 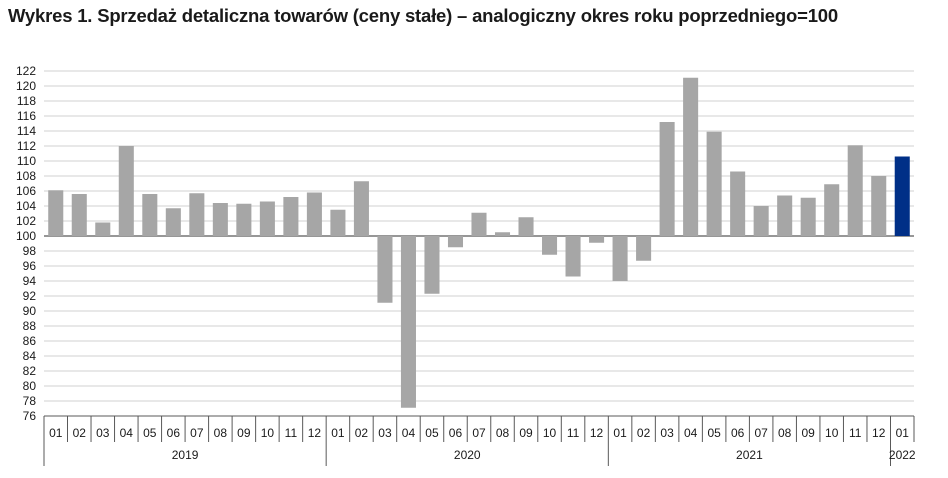 What do you see at coordinates (467, 455) in the screenshot?
I see `year-label: 2020` at bounding box center [467, 455].